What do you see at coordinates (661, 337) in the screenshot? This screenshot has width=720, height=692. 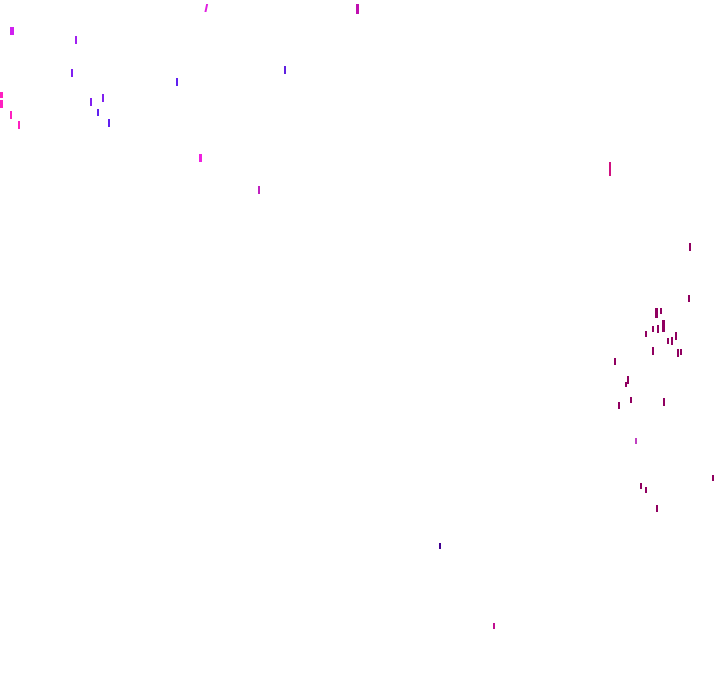 I see `right-cluster` at bounding box center [661, 337].